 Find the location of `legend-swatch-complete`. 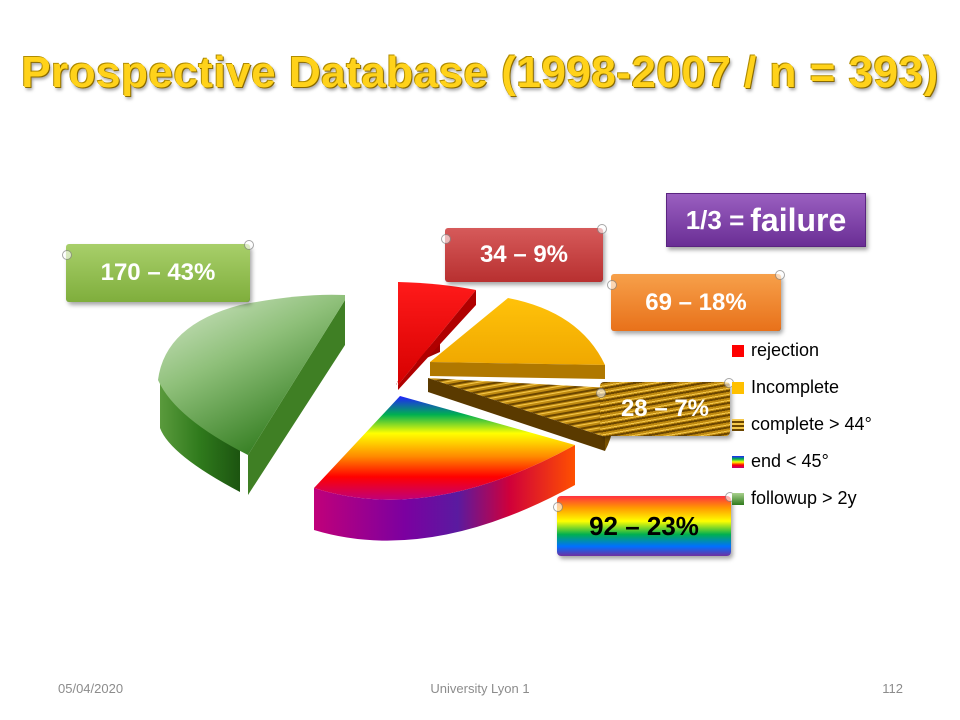

legend-swatch-complete is located at coordinates (738, 424).